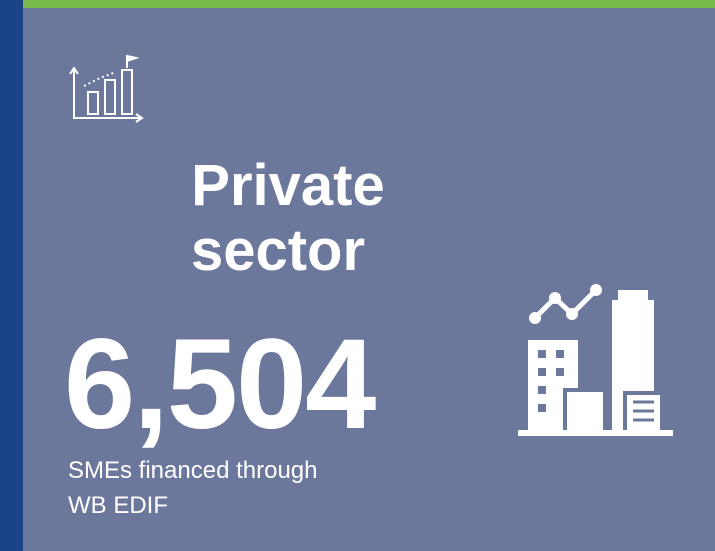  I want to click on title-line: sector, so click(278, 250).